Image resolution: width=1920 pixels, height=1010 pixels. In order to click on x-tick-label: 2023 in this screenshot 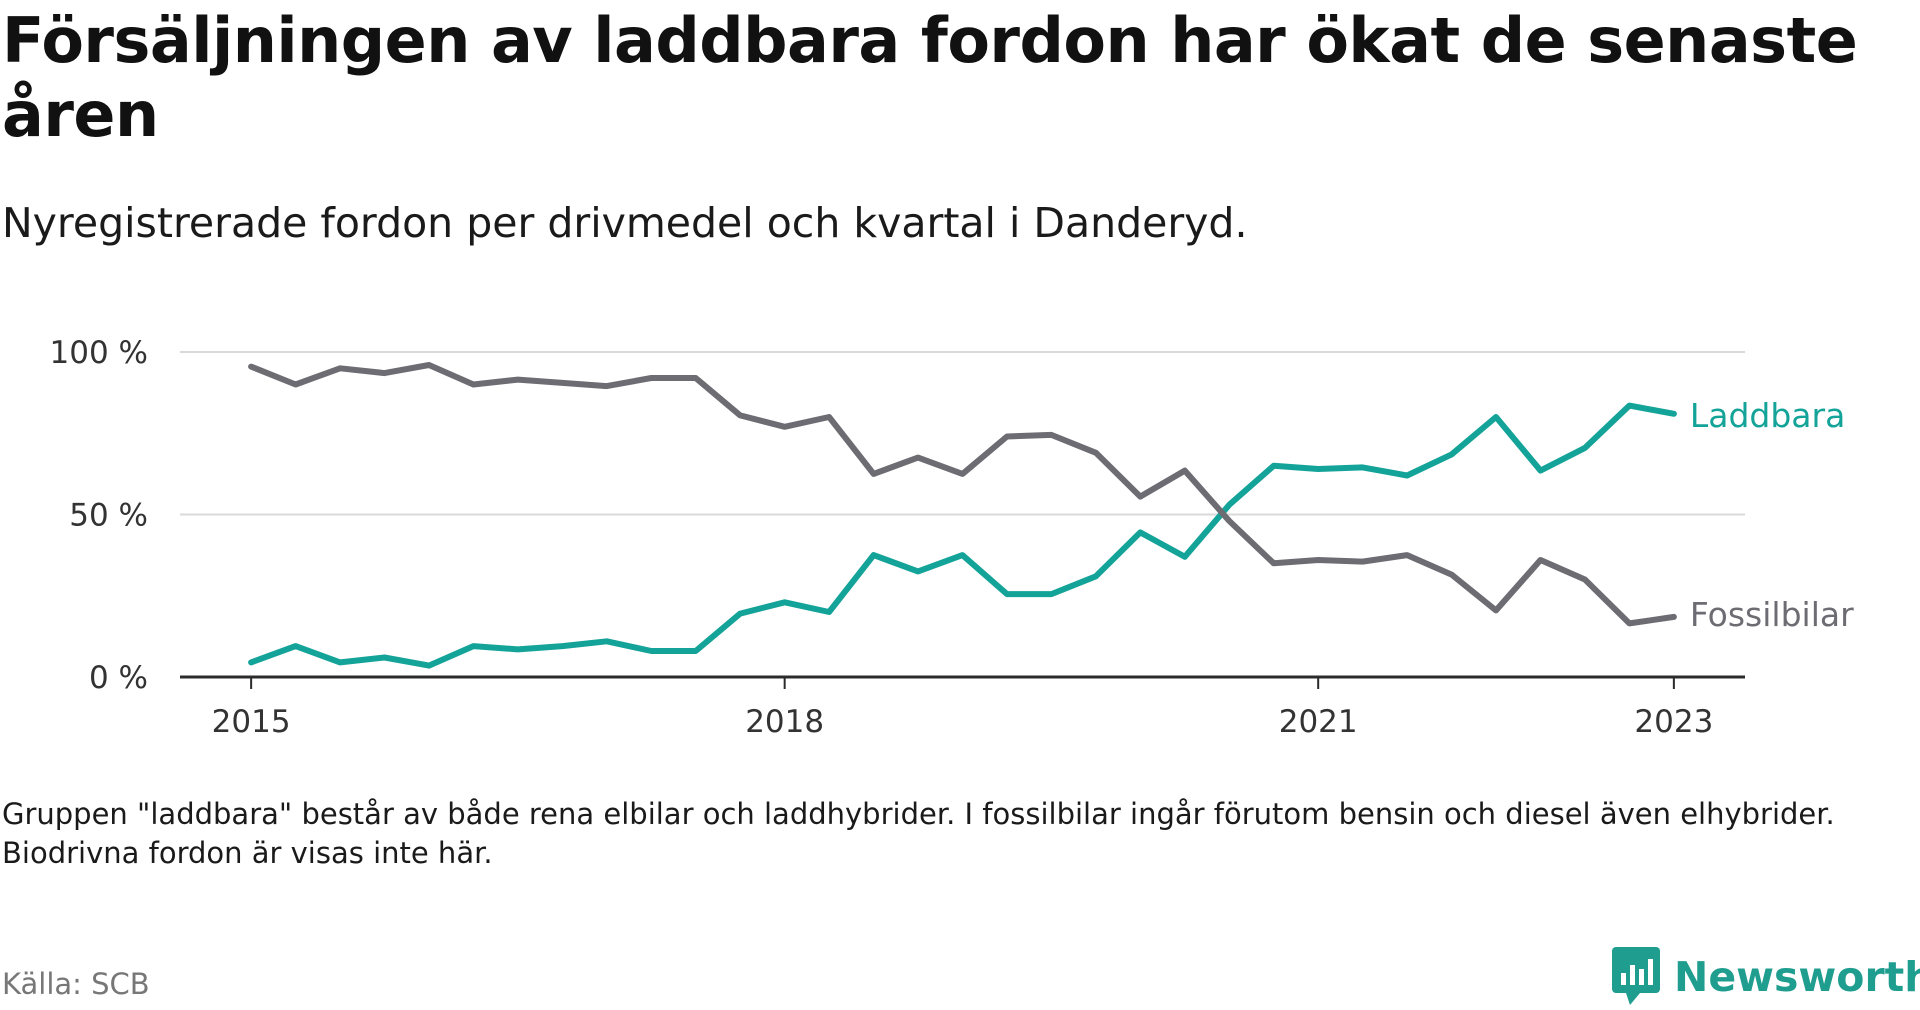, I will do `click(1673, 722)`.